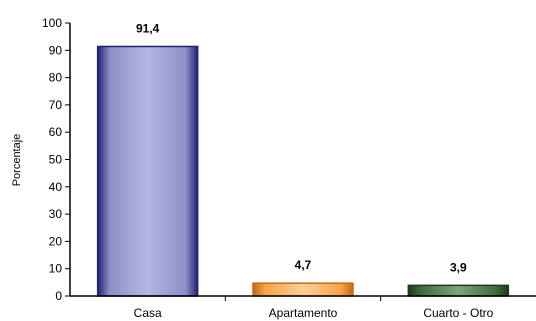  Describe the element at coordinates (56, 78) in the screenshot. I see `y-tick-label: 80` at that location.